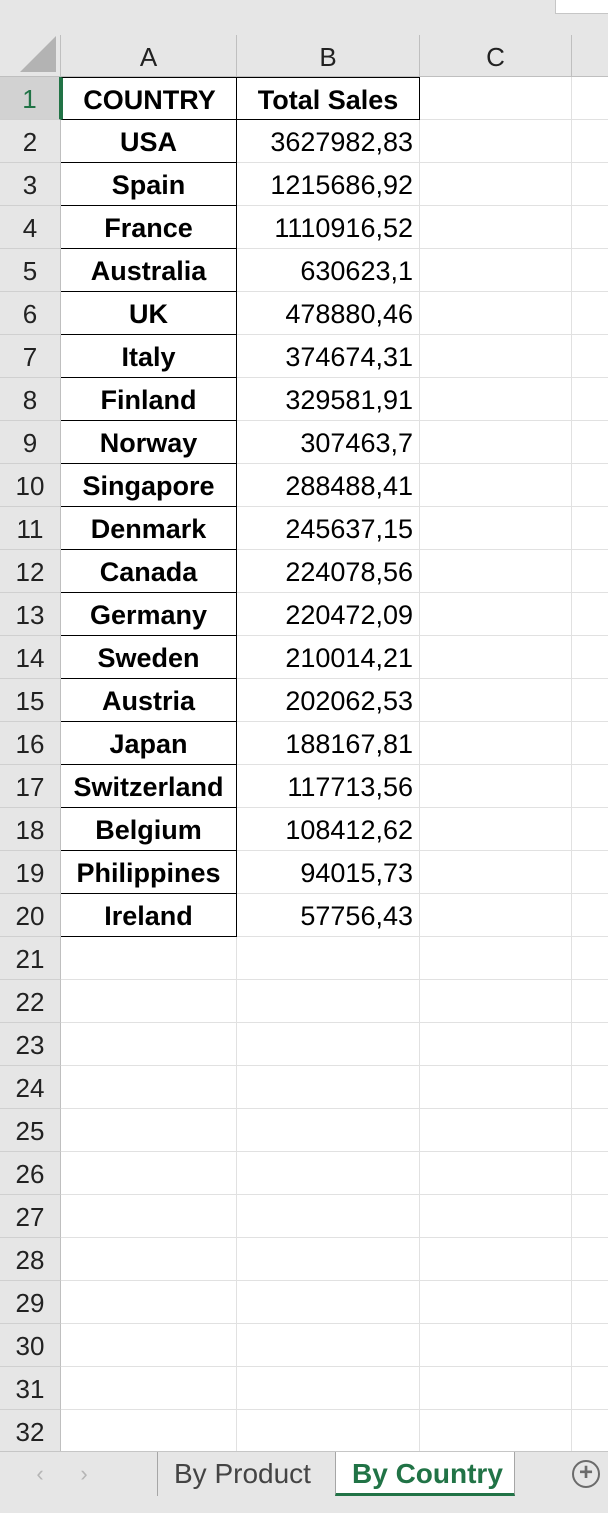  I want to click on country-cell: Austria, so click(149, 700).